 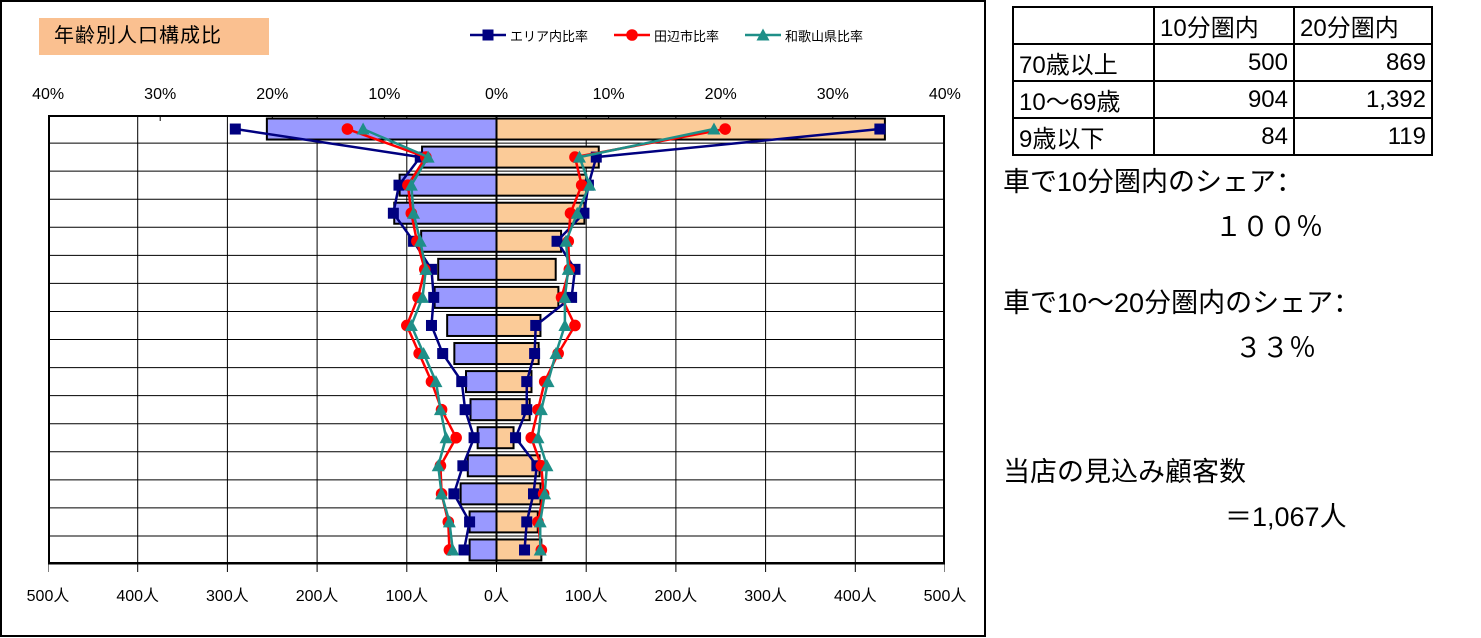 What do you see at coordinates (608, 94) in the screenshot?
I see `top-axis-label: 10%` at bounding box center [608, 94].